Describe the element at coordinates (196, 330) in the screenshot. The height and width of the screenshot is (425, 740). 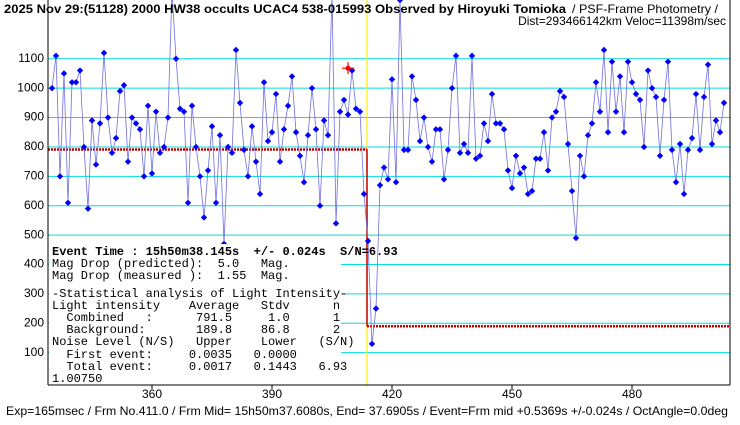
I see `info-line: Background: 189.8 86.8 2` at that location.